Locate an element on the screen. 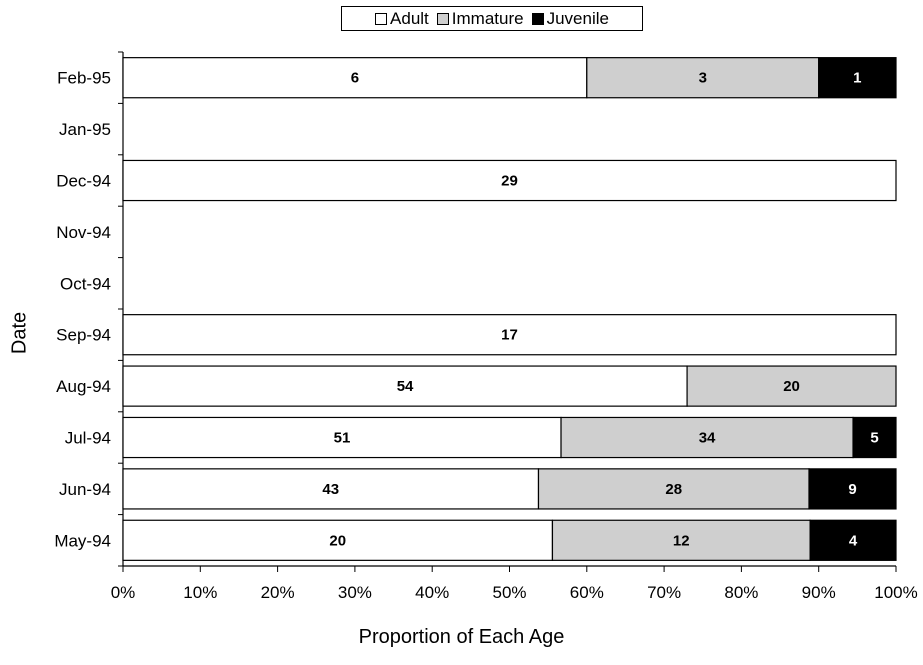  y-tick-label: Aug-94 is located at coordinates (83, 386).